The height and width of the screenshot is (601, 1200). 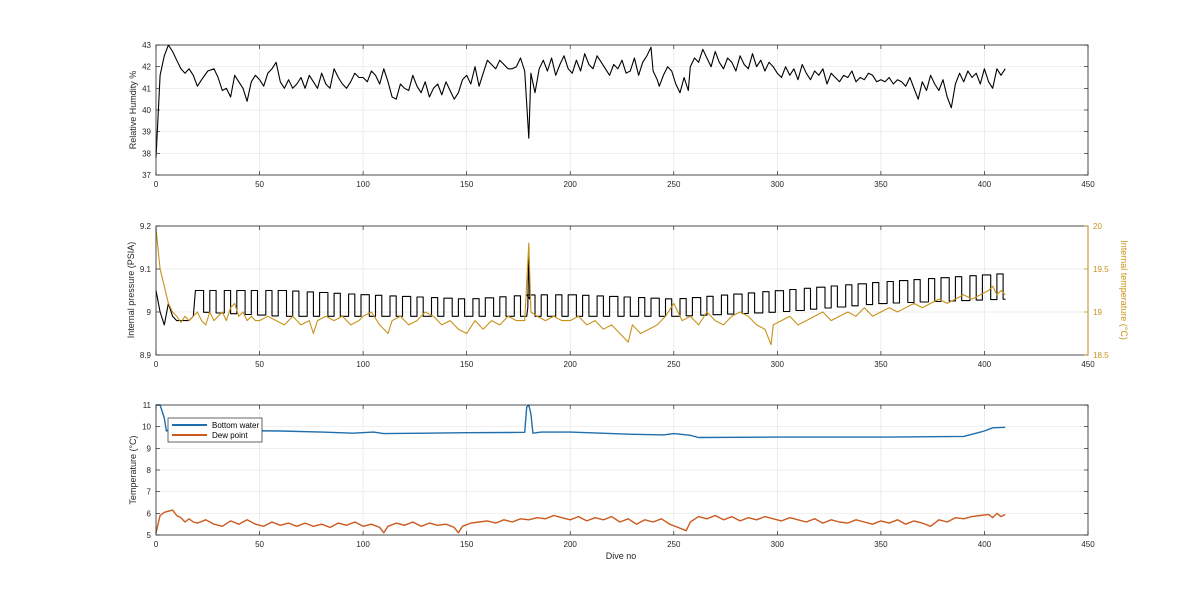 I want to click on ylabel-right-temperature: Internal temperature (°C), so click(x=1124, y=290).